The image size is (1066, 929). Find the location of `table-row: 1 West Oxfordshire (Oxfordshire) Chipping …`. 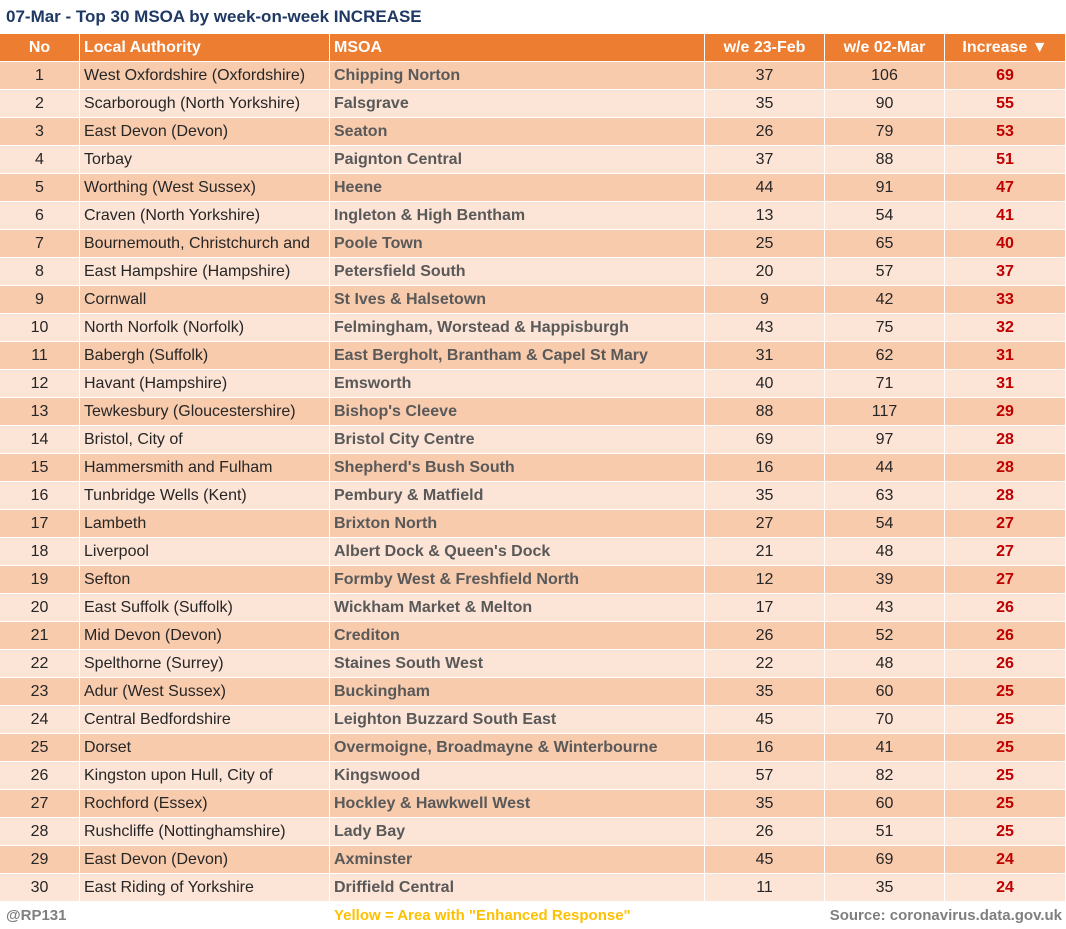

table-row: 1 West Oxfordshire (Oxfordshire) Chipping … is located at coordinates (533, 76).